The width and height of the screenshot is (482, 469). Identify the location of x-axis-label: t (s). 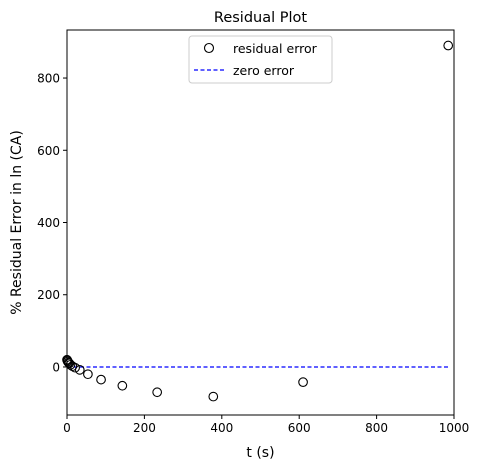
(260, 453).